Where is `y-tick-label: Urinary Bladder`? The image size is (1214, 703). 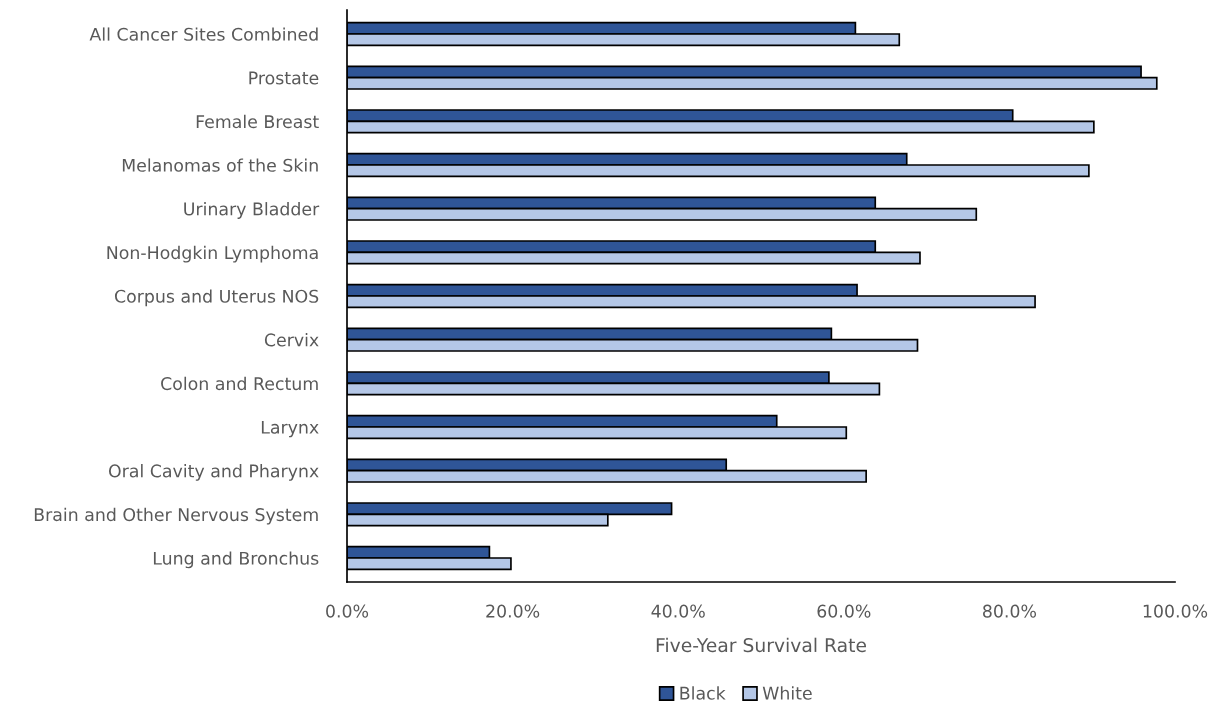 y-tick-label: Urinary Bladder is located at coordinates (252, 210).